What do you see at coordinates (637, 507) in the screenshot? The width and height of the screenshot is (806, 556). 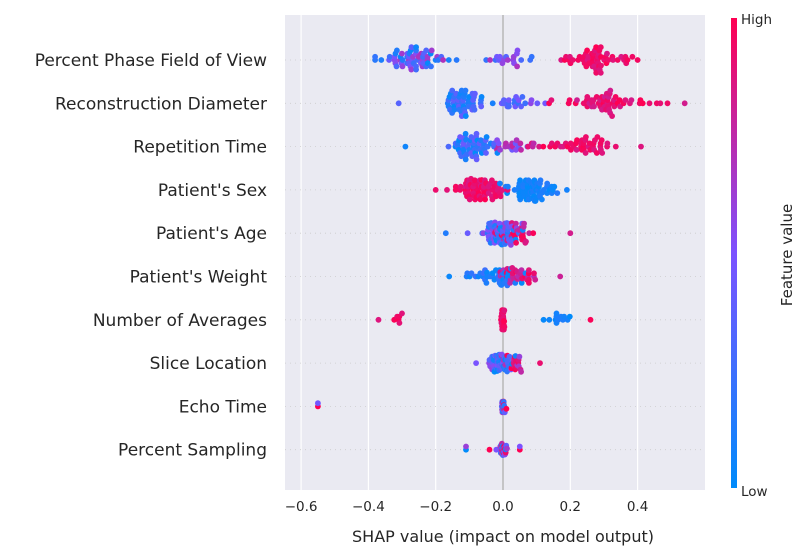 I see `x-tick-label: 0.4` at bounding box center [637, 507].